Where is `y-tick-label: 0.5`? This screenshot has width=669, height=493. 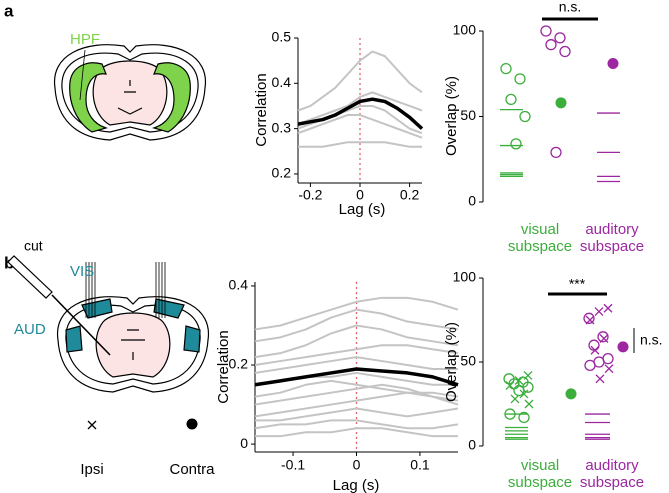
y-tick-label: 0.5 is located at coordinates (282, 37).